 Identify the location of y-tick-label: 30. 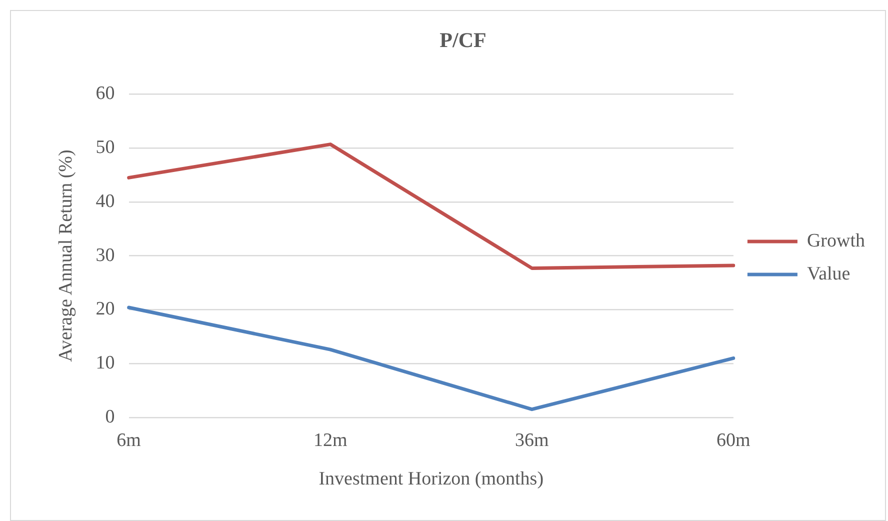
(105, 255).